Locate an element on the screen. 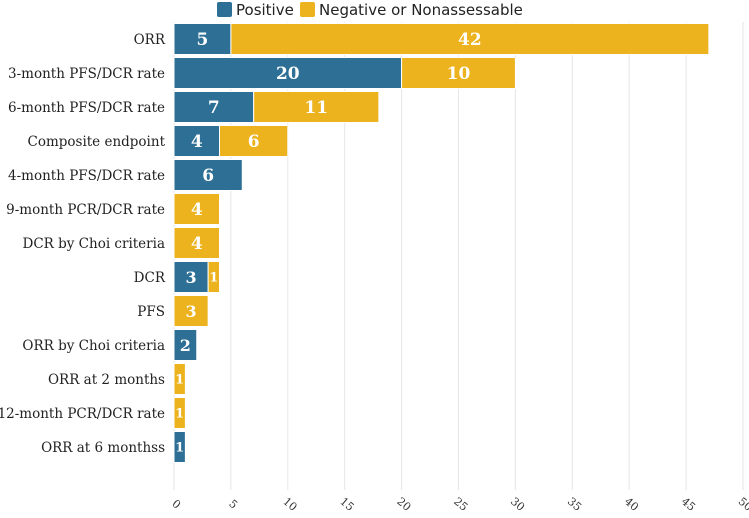 Image resolution: width=749 pixels, height=518 pixels. legend-label-positive: Positive is located at coordinates (265, 10).